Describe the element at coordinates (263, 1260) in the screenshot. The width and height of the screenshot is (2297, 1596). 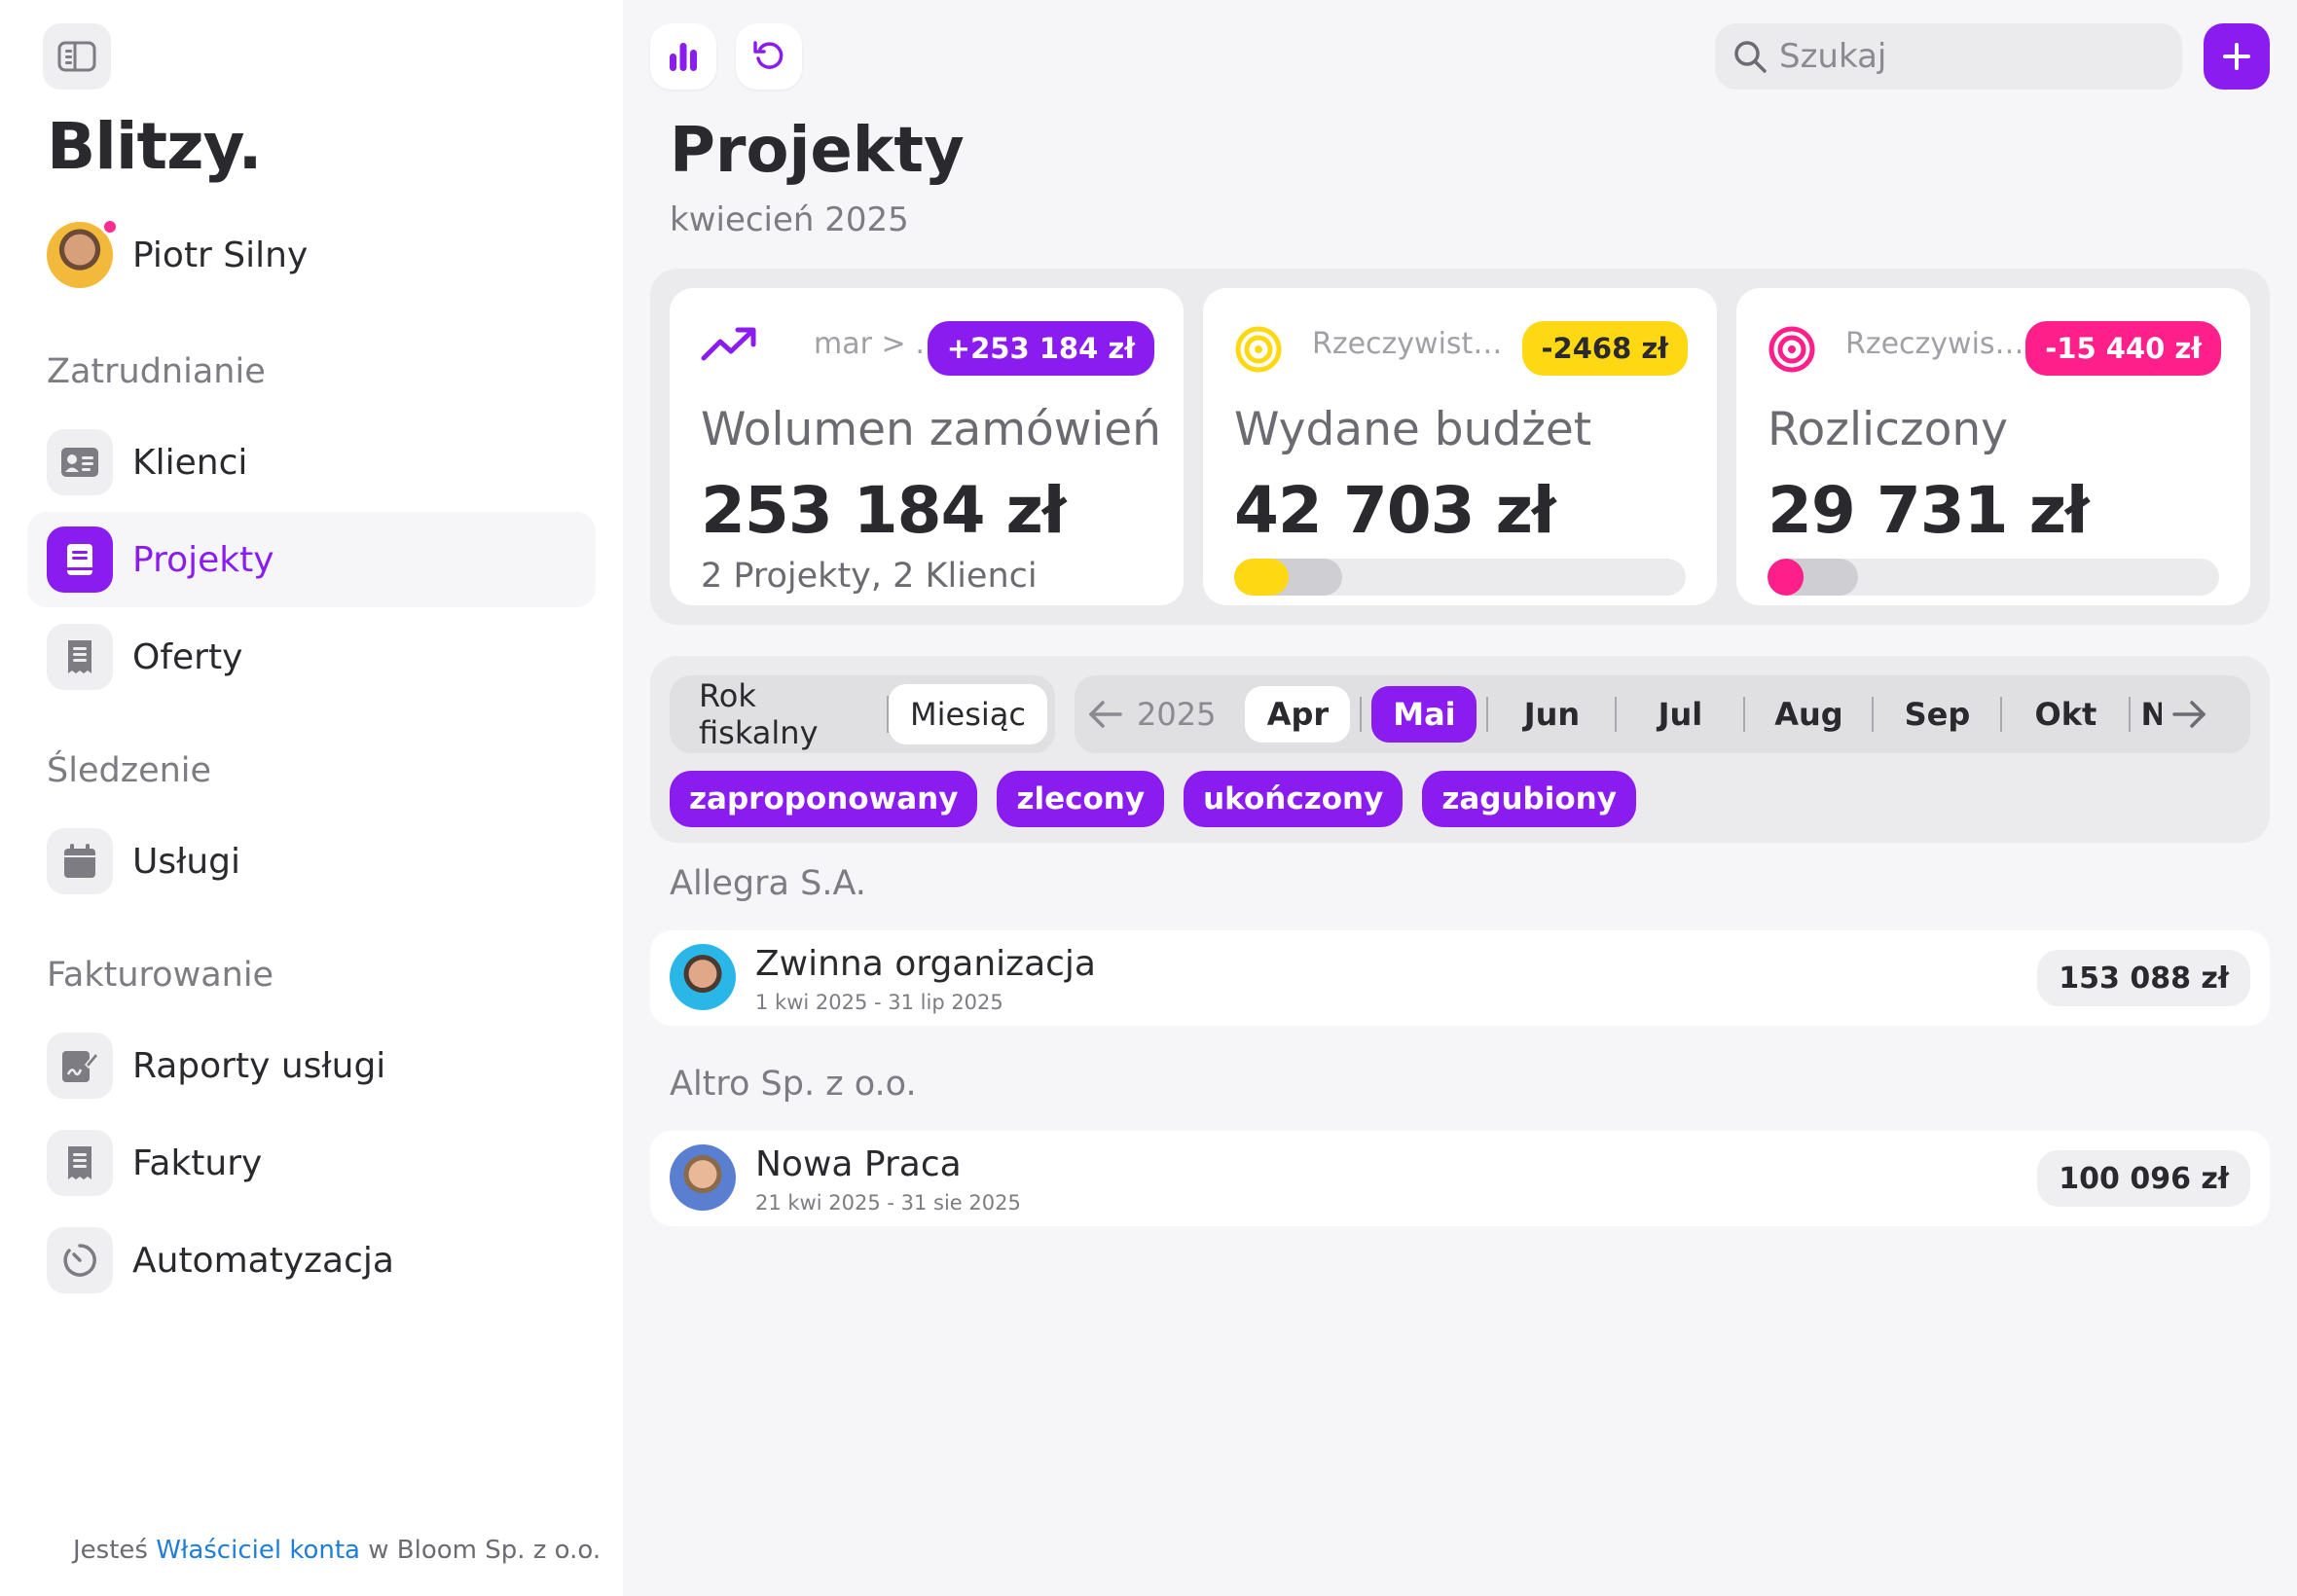
I see `sidebar-item-label: Automatyzacja` at that location.